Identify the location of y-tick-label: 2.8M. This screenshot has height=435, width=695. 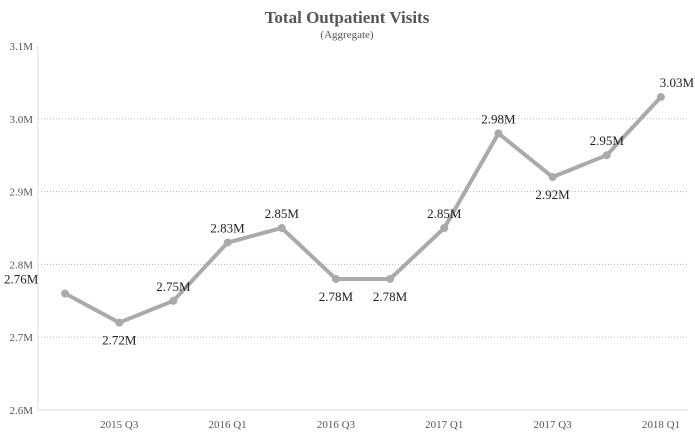
(21, 265).